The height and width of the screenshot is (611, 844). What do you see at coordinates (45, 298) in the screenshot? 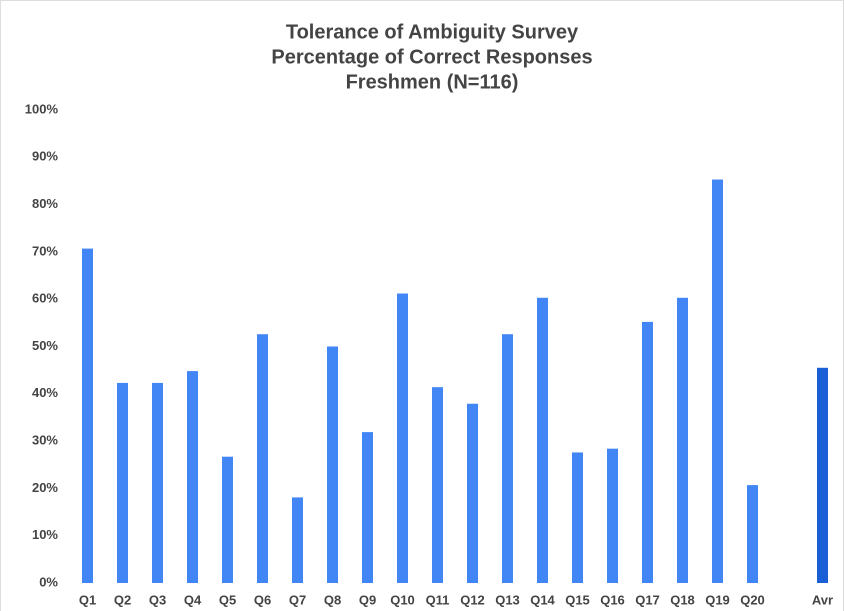
I see `y-tick-label: 60%` at bounding box center [45, 298].